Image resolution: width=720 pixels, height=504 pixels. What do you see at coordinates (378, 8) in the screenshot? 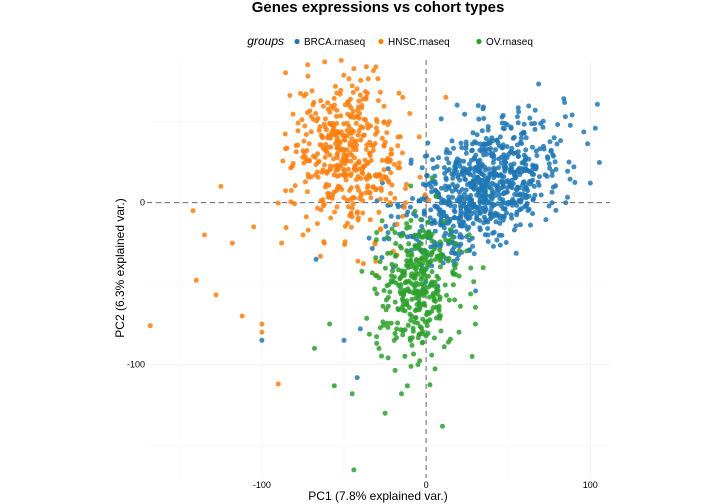
I see `chart-title: Genes expressions vs cohort types` at bounding box center [378, 8].